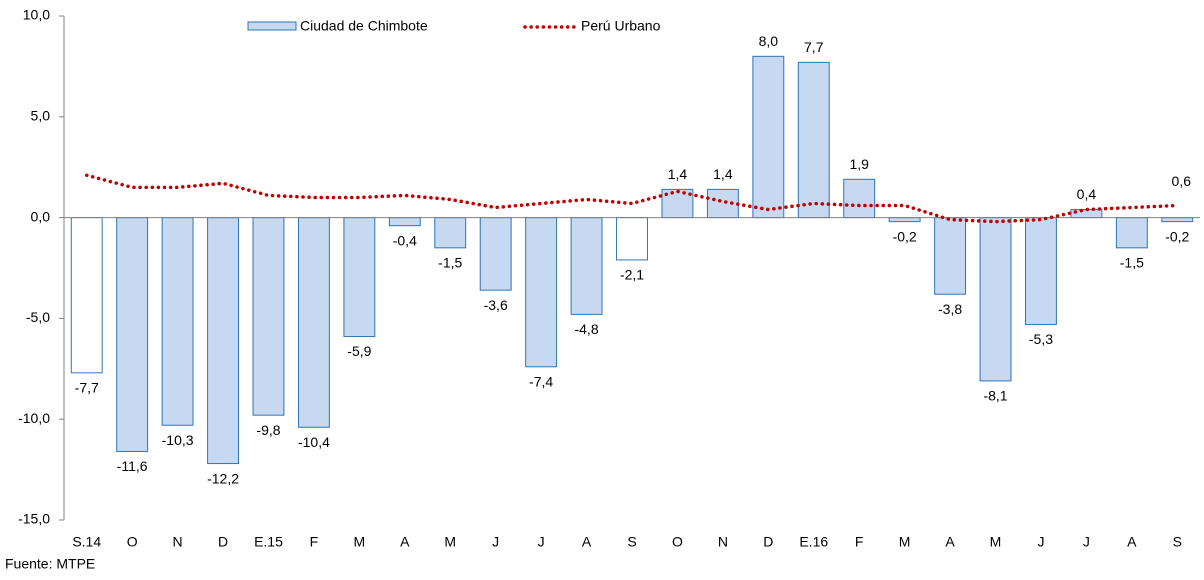  What do you see at coordinates (314, 442) in the screenshot?
I see `data-label: -10,4` at bounding box center [314, 442].